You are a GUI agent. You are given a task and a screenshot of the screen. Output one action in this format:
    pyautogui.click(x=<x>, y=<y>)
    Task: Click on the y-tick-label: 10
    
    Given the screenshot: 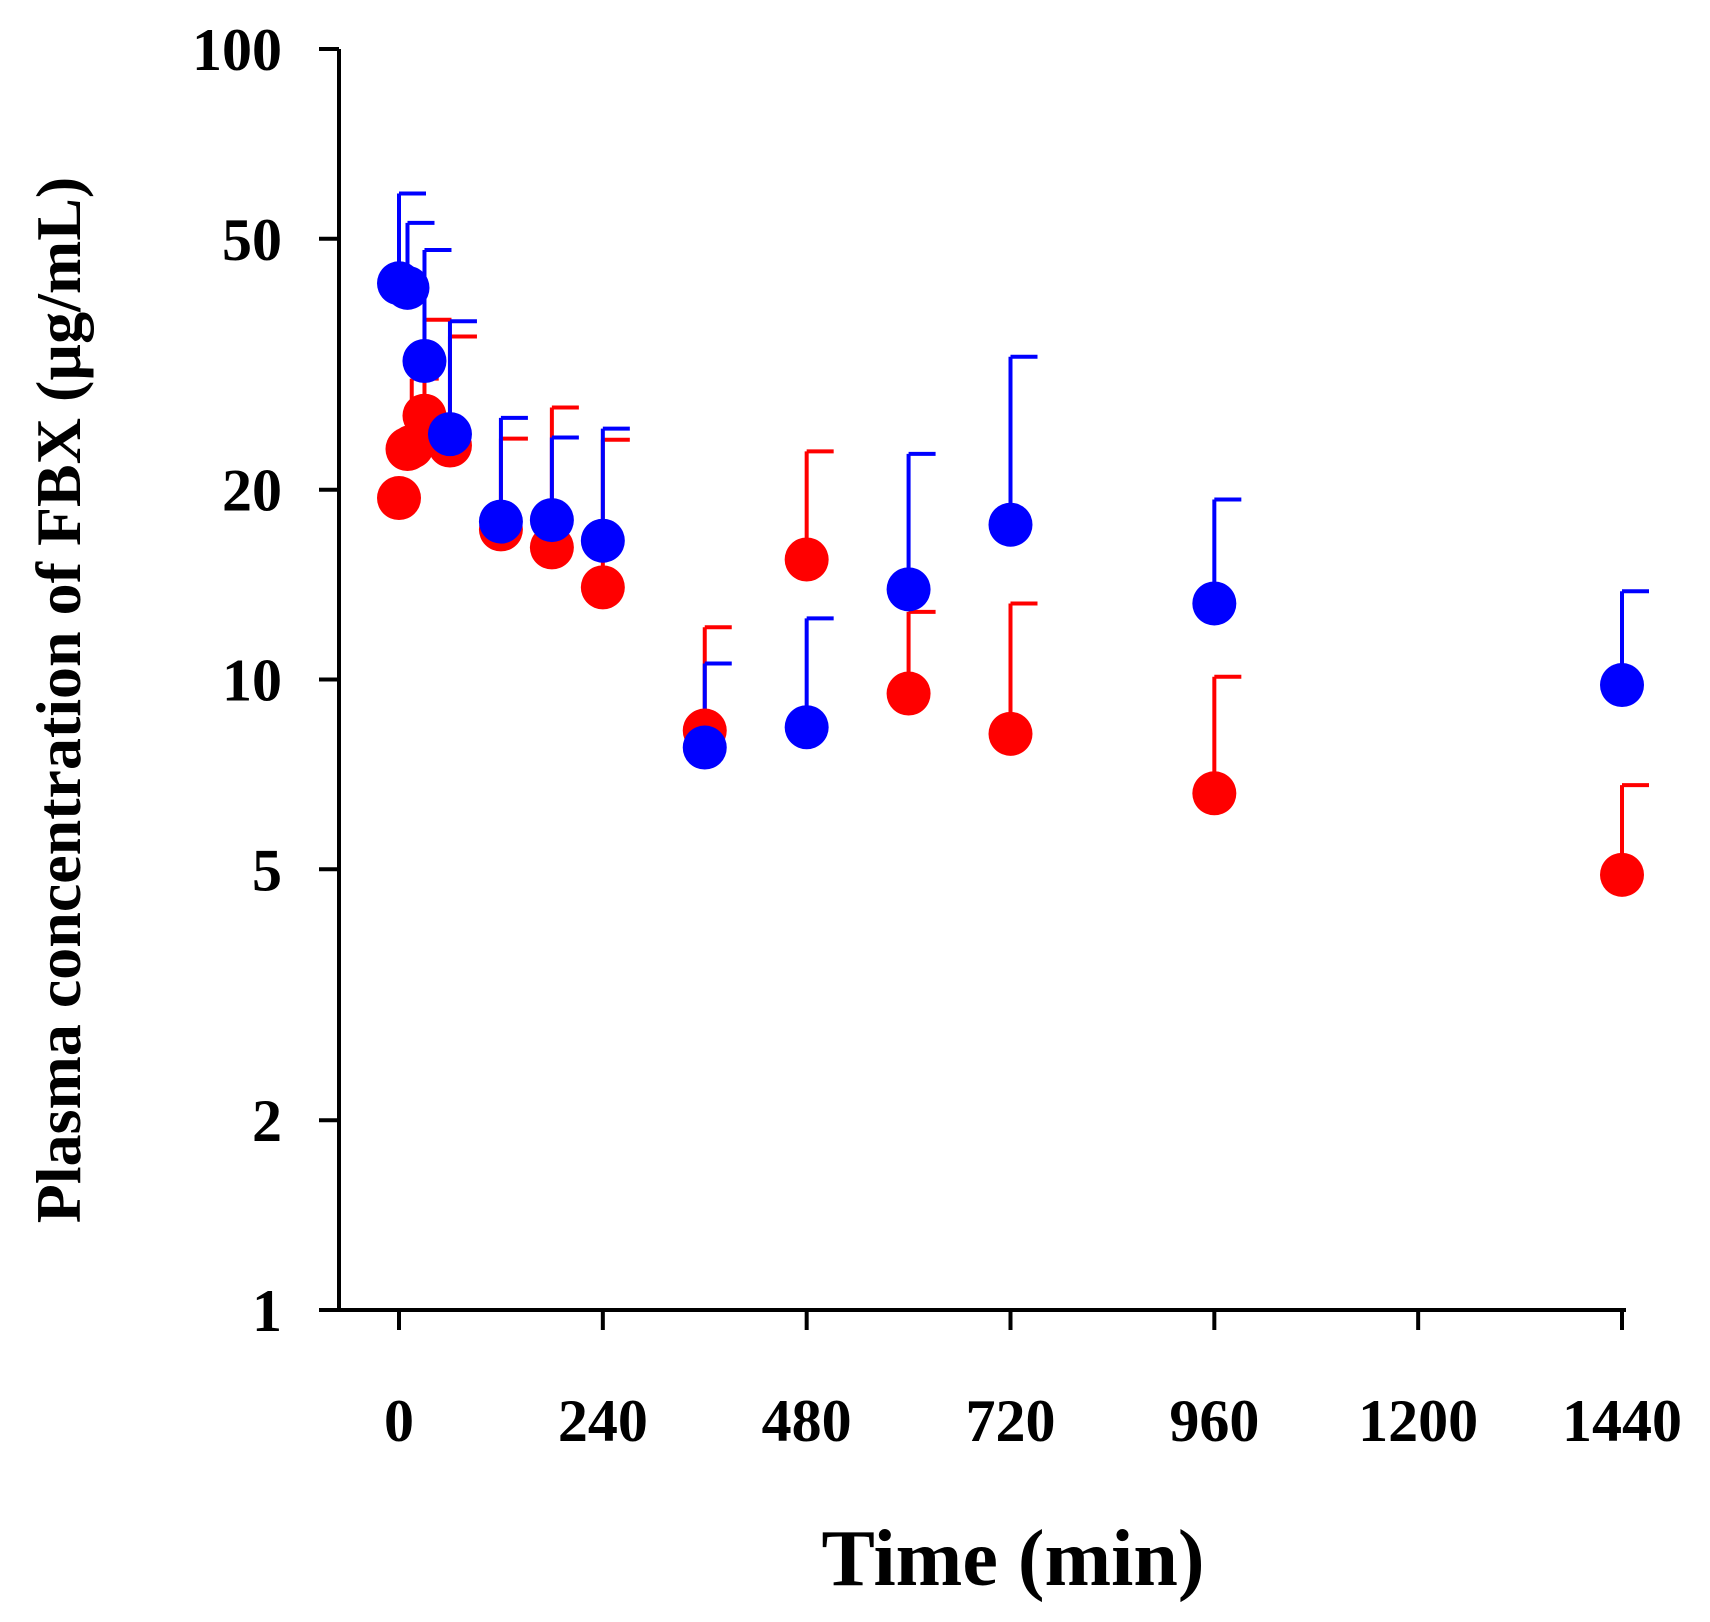 What is the action you would take?
    pyautogui.click(x=252, y=681)
    